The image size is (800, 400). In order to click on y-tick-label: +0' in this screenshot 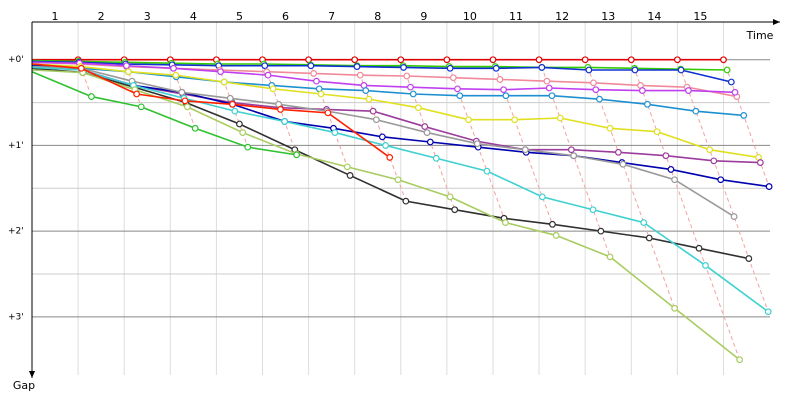, I will do `click(16, 60)`.